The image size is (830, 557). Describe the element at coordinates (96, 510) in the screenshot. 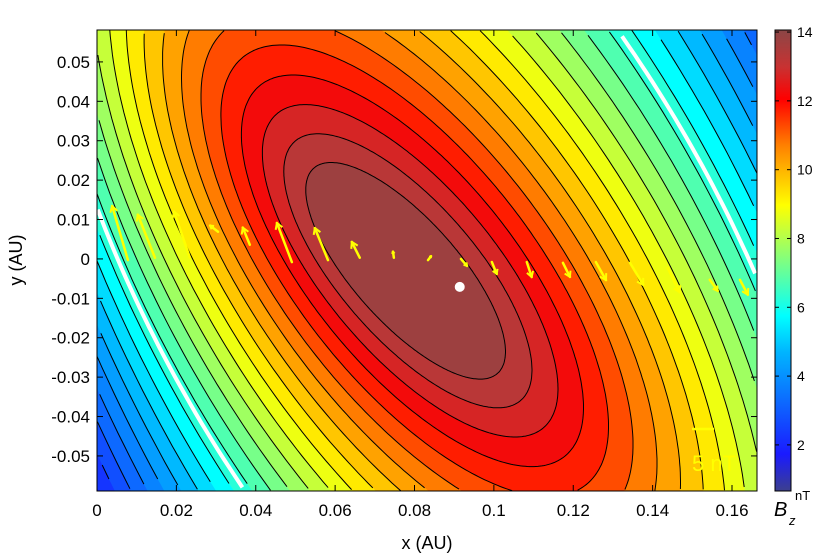

I see `x-tick-label: 0` at that location.